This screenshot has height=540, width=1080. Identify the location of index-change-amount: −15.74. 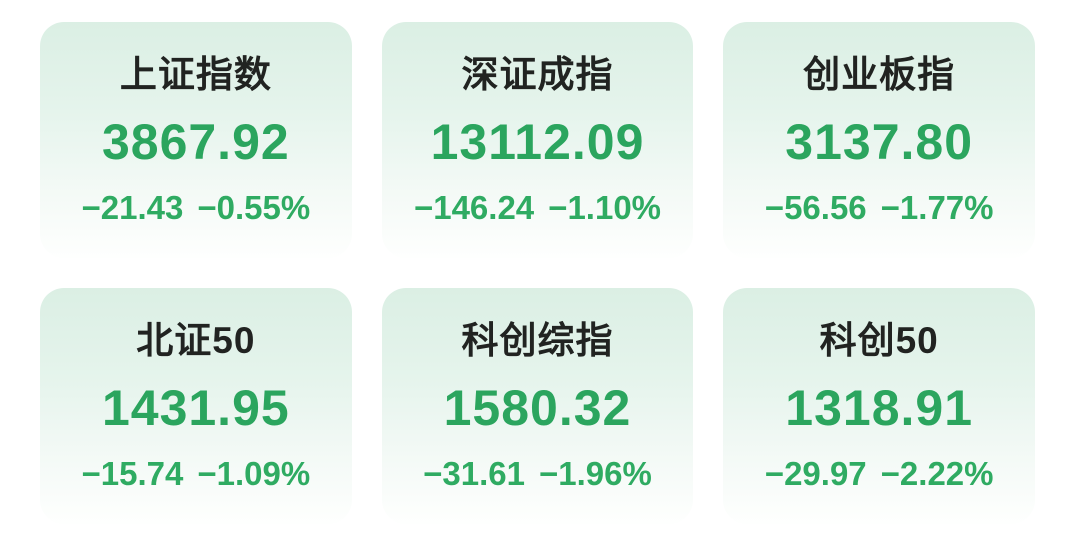
(132, 473).